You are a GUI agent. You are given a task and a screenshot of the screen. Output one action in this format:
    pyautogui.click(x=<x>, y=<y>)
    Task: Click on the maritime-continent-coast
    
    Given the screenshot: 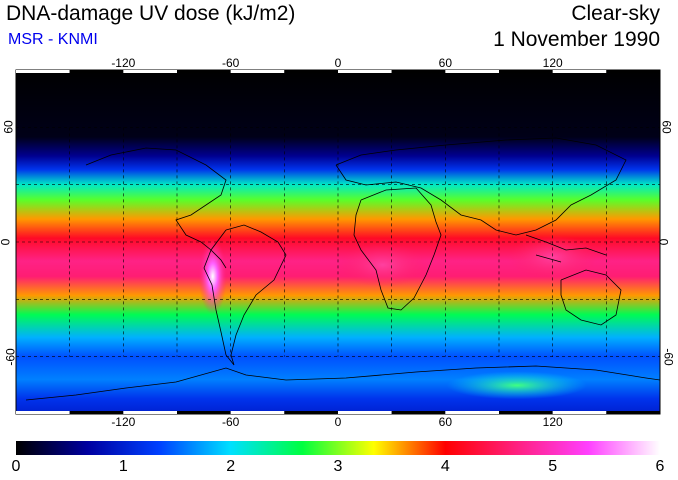 What is the action you would take?
    pyautogui.click(x=566, y=248)
    